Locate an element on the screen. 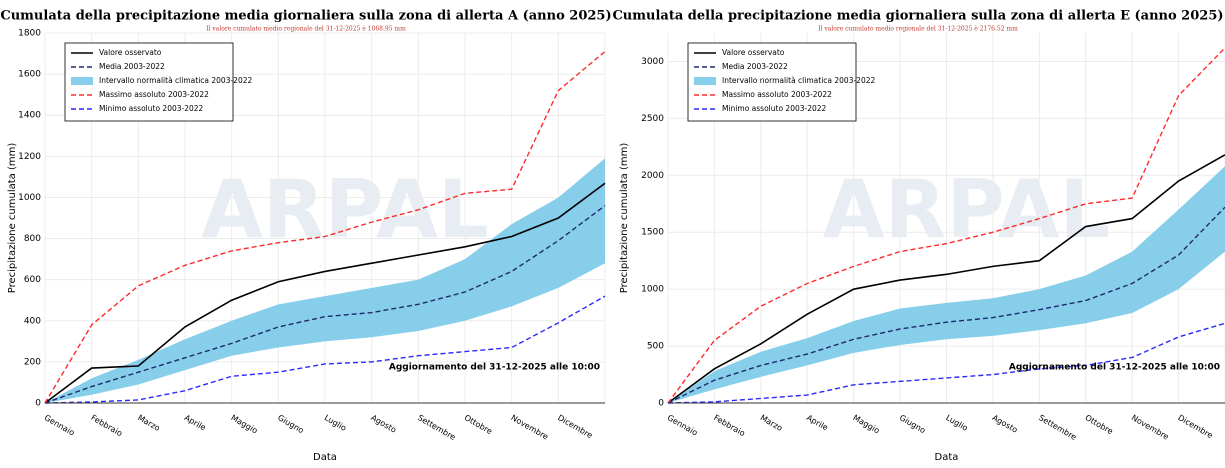 The height and width of the screenshot is (468, 1225). y-tick-label: 1400 is located at coordinates (29, 116).